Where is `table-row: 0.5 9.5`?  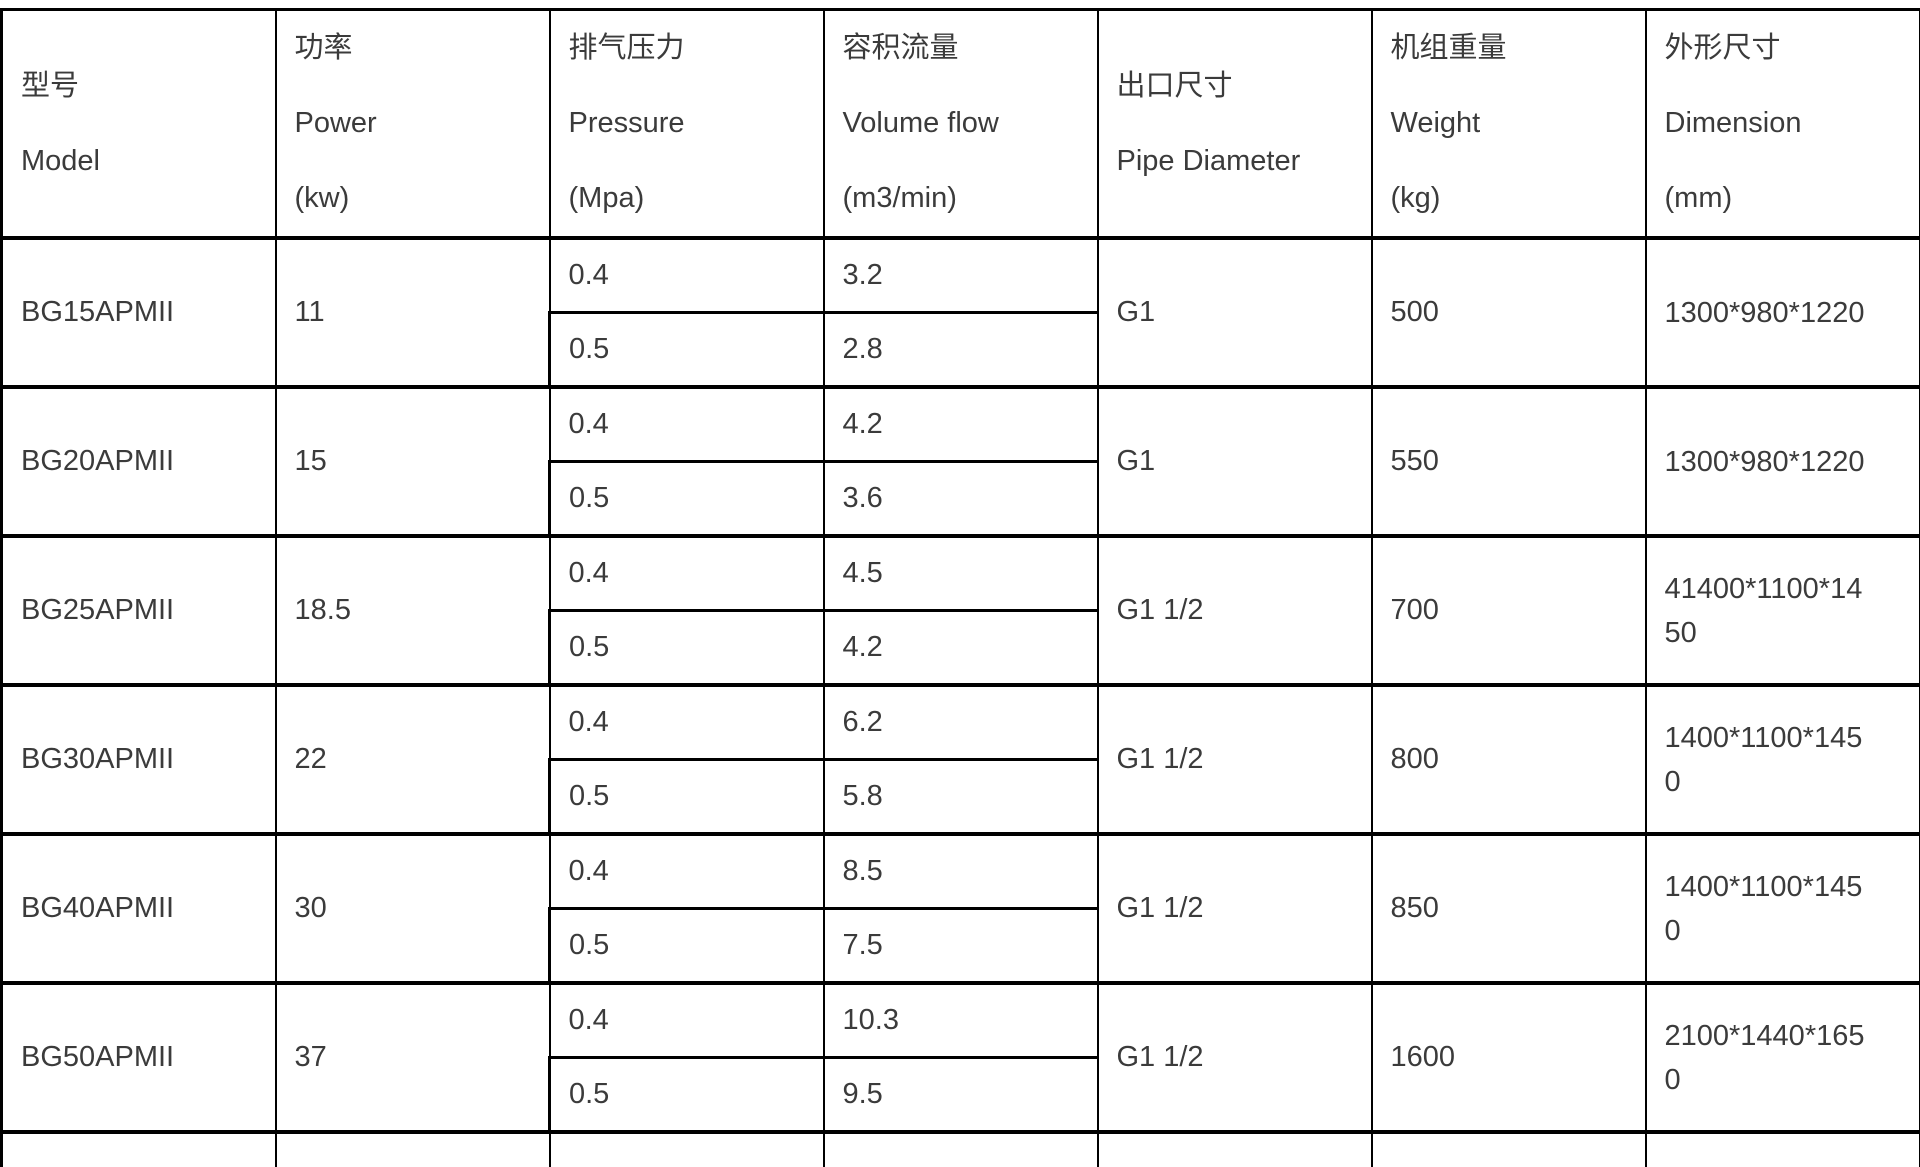
table-row: 0.5 9.5 is located at coordinates (961, 1095).